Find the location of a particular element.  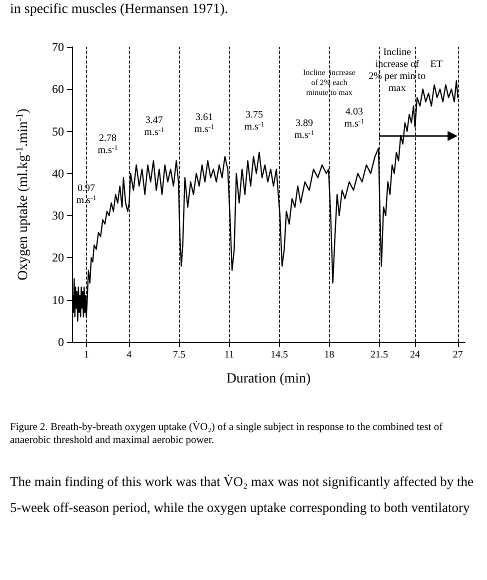

x-tick-label: 11 is located at coordinates (229, 355).